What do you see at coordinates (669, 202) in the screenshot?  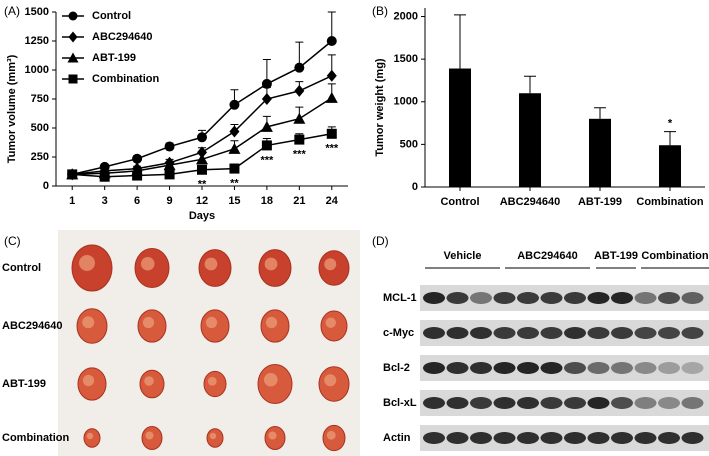 I see `x-tick-label: Combination` at bounding box center [669, 202].